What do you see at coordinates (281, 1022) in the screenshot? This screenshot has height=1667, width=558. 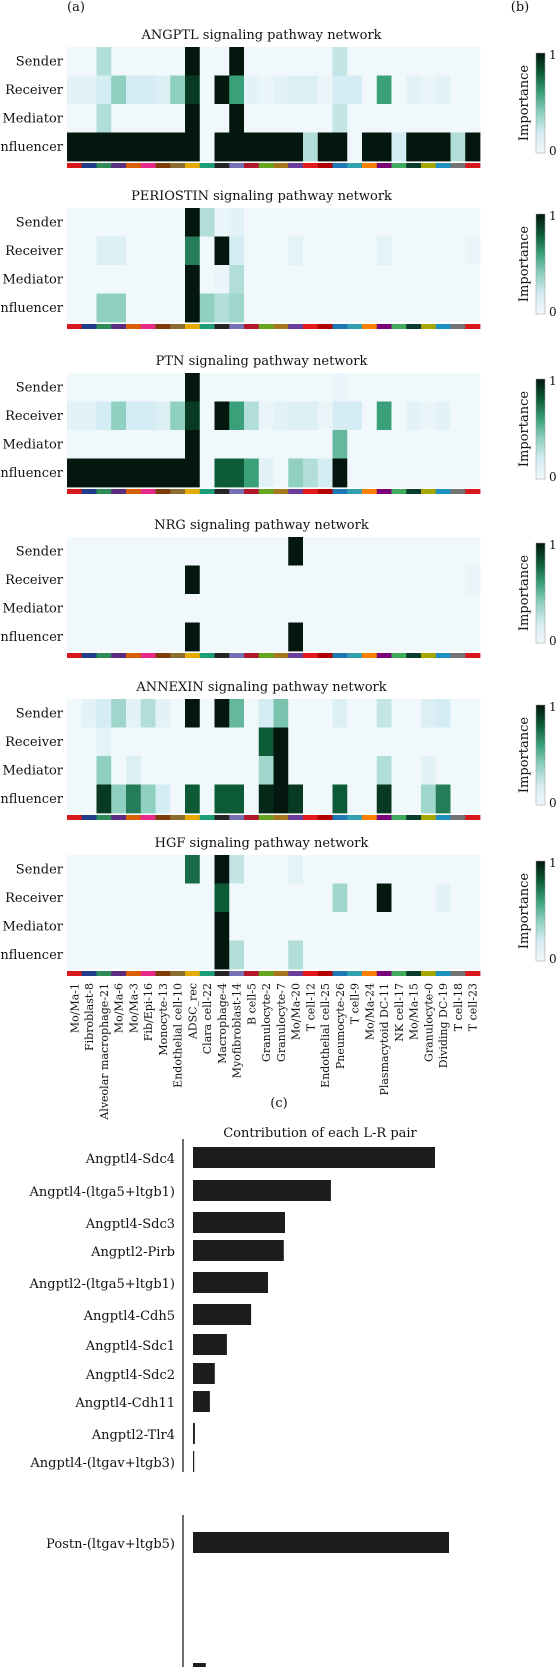 I see `cell-type-label: Granulocyte-7` at bounding box center [281, 1022].